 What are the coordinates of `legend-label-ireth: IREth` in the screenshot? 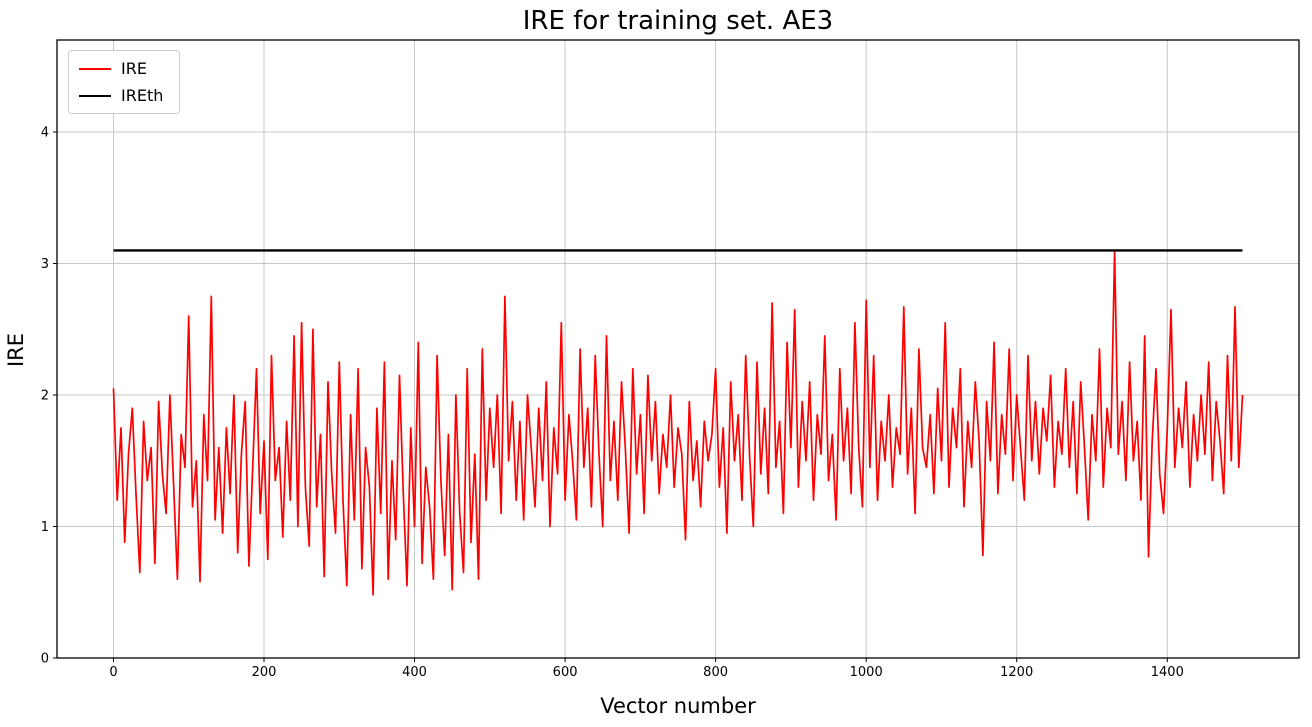 It's located at (142, 95).